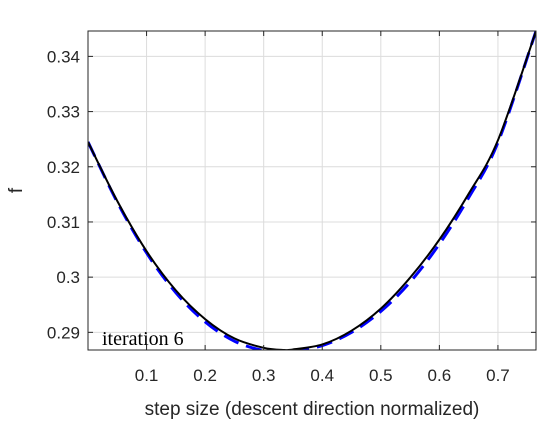 This screenshot has height=427, width=548. Describe the element at coordinates (147, 375) in the screenshot. I see `x-tick-label: 0.1` at that location.